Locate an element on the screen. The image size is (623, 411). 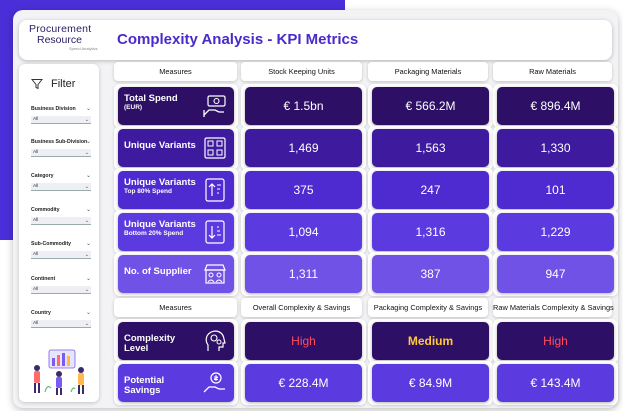
filter-label-sub-commodity: Sub-Commodity is located at coordinates (51, 244).